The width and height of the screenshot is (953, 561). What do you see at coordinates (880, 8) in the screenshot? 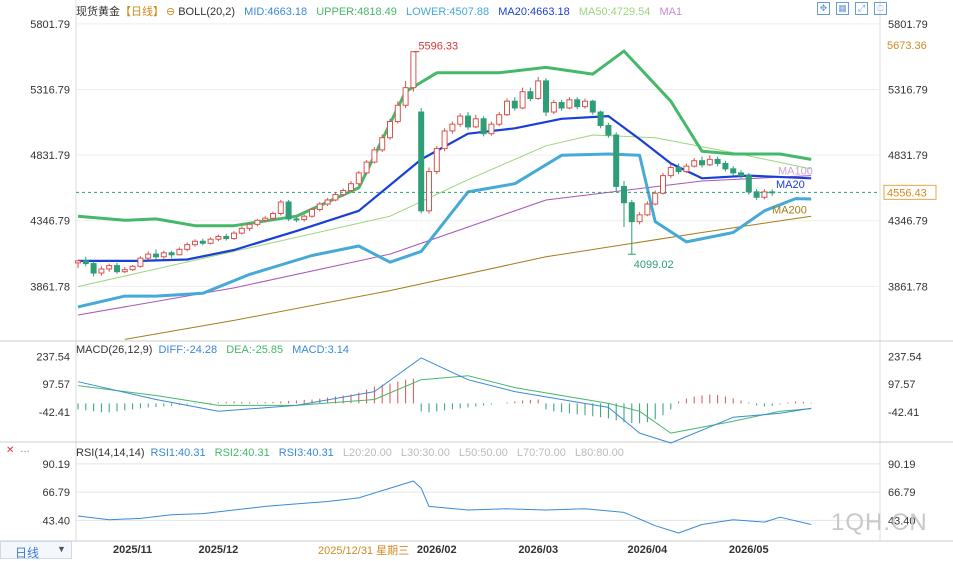
I see `maximize-icon: □` at bounding box center [880, 8].